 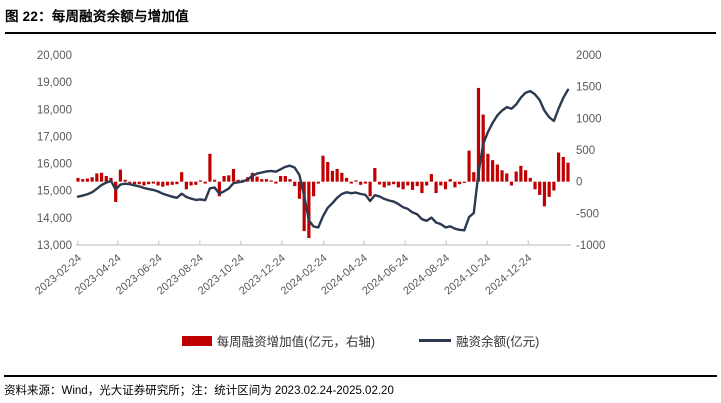 I want to click on y-axis-label-left: 15,000, so click(x=54, y=192).